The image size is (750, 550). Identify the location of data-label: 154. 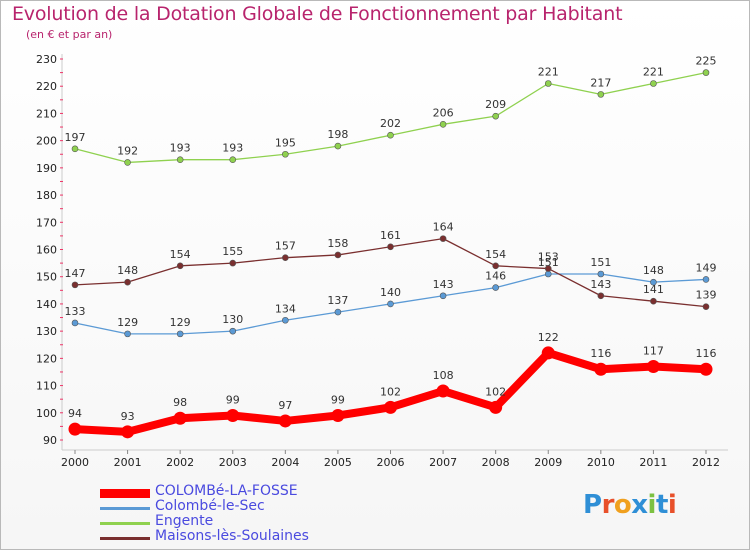
(180, 254).